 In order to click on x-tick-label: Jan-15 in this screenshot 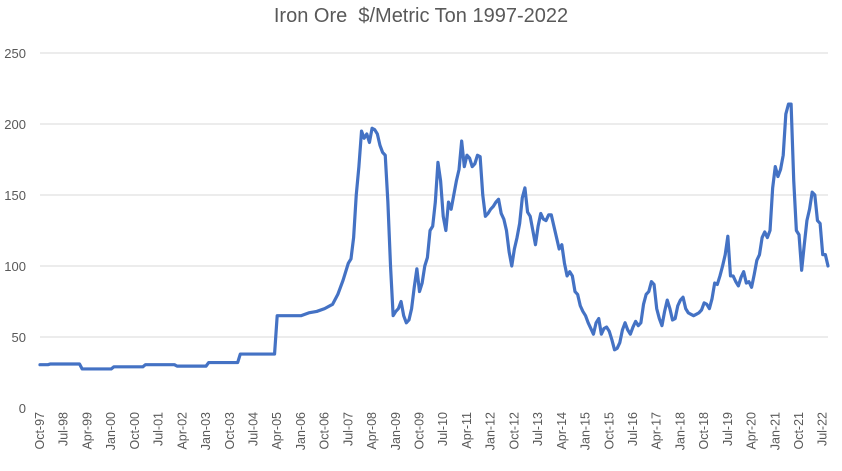, I will do `click(586, 431)`.